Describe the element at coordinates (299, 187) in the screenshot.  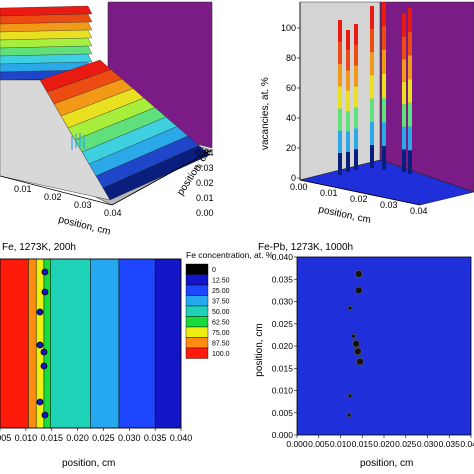
I see `tr-x-tick: 0.00` at that location.